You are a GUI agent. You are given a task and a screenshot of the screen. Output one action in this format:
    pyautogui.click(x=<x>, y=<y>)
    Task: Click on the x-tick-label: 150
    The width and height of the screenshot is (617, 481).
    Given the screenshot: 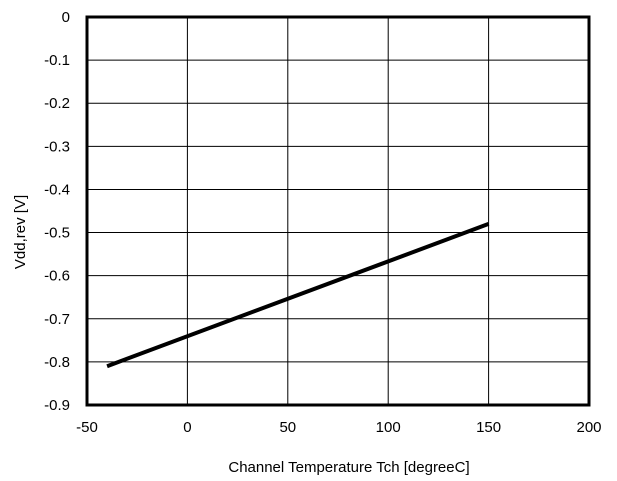 What is the action you would take?
    pyautogui.click(x=488, y=427)
    